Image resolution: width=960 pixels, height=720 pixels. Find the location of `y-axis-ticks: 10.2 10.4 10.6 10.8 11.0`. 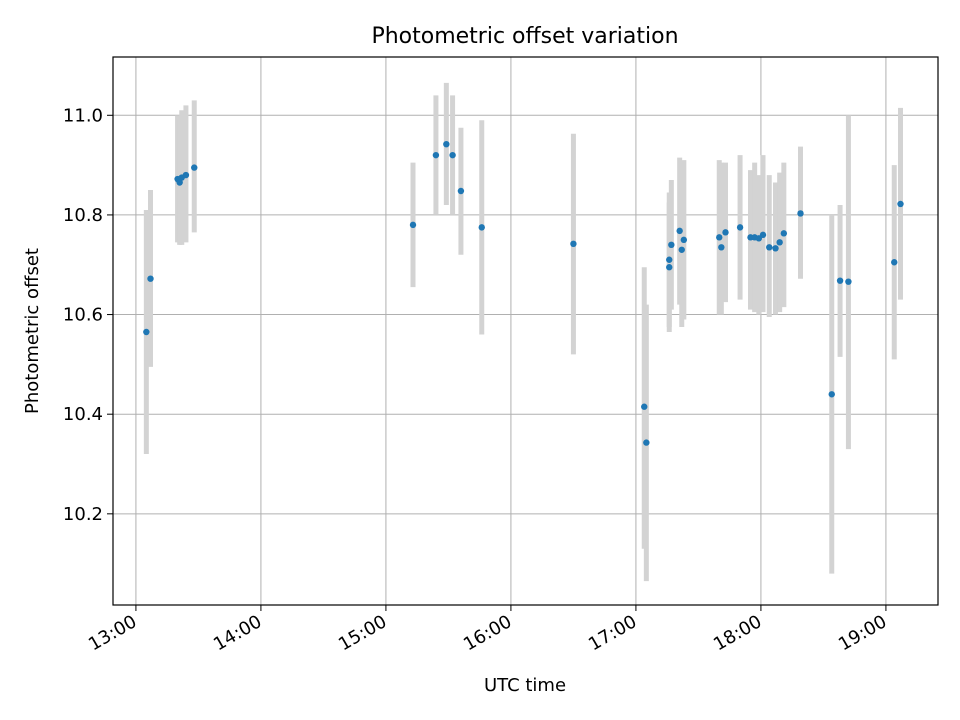

y-axis-ticks: 10.2 10.4 10.6 10.8 11.0 is located at coordinates (88, 315).